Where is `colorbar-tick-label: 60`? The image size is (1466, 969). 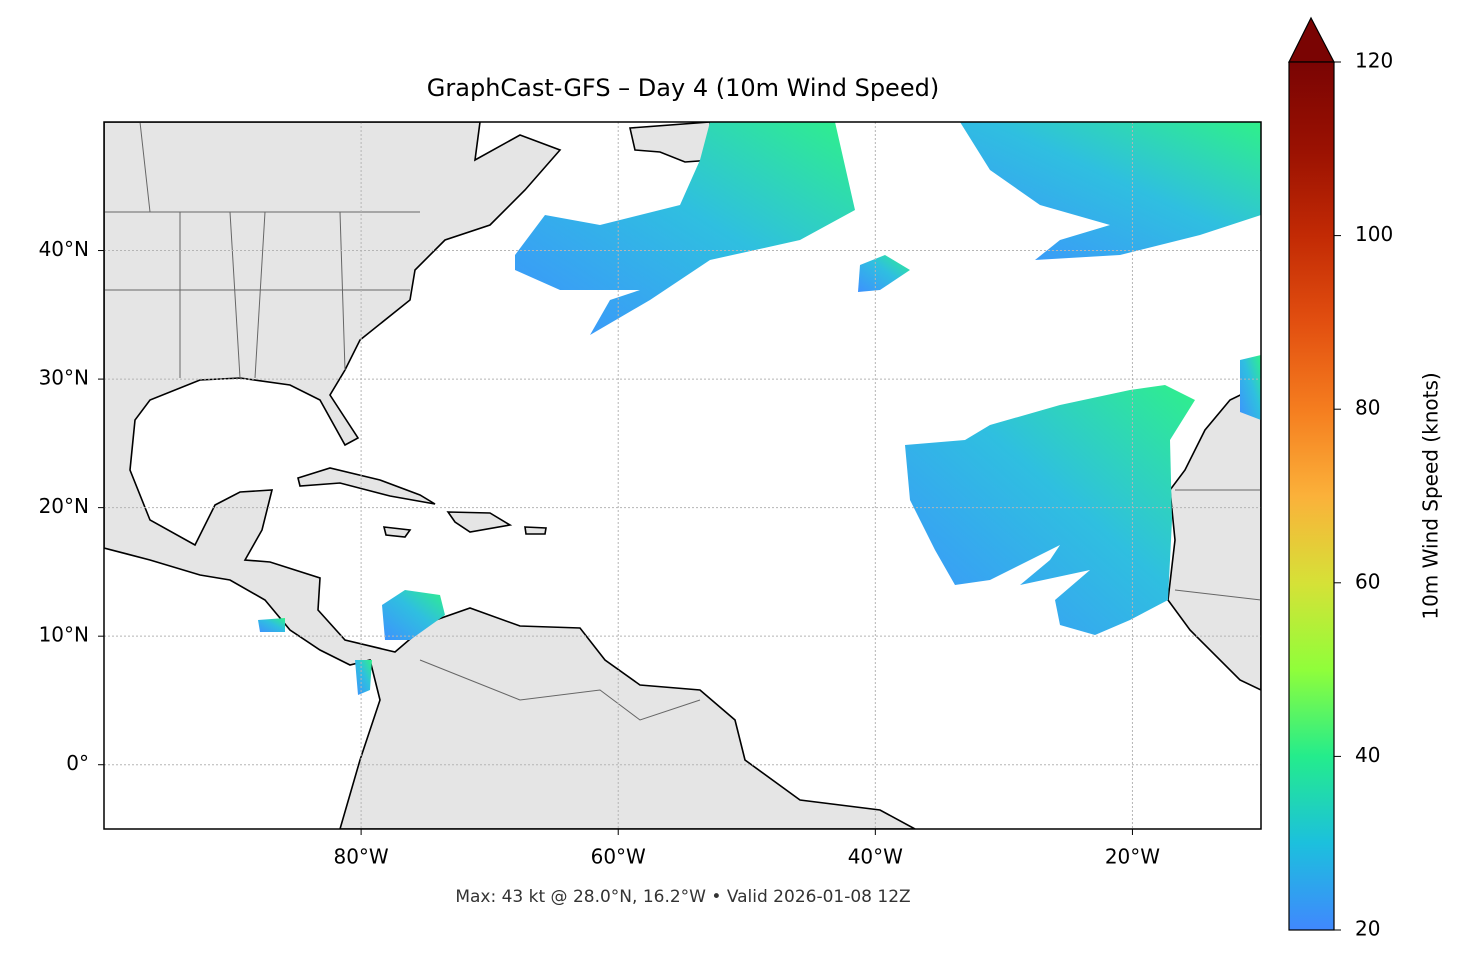 colorbar-tick-label: 60 is located at coordinates (1367, 581).